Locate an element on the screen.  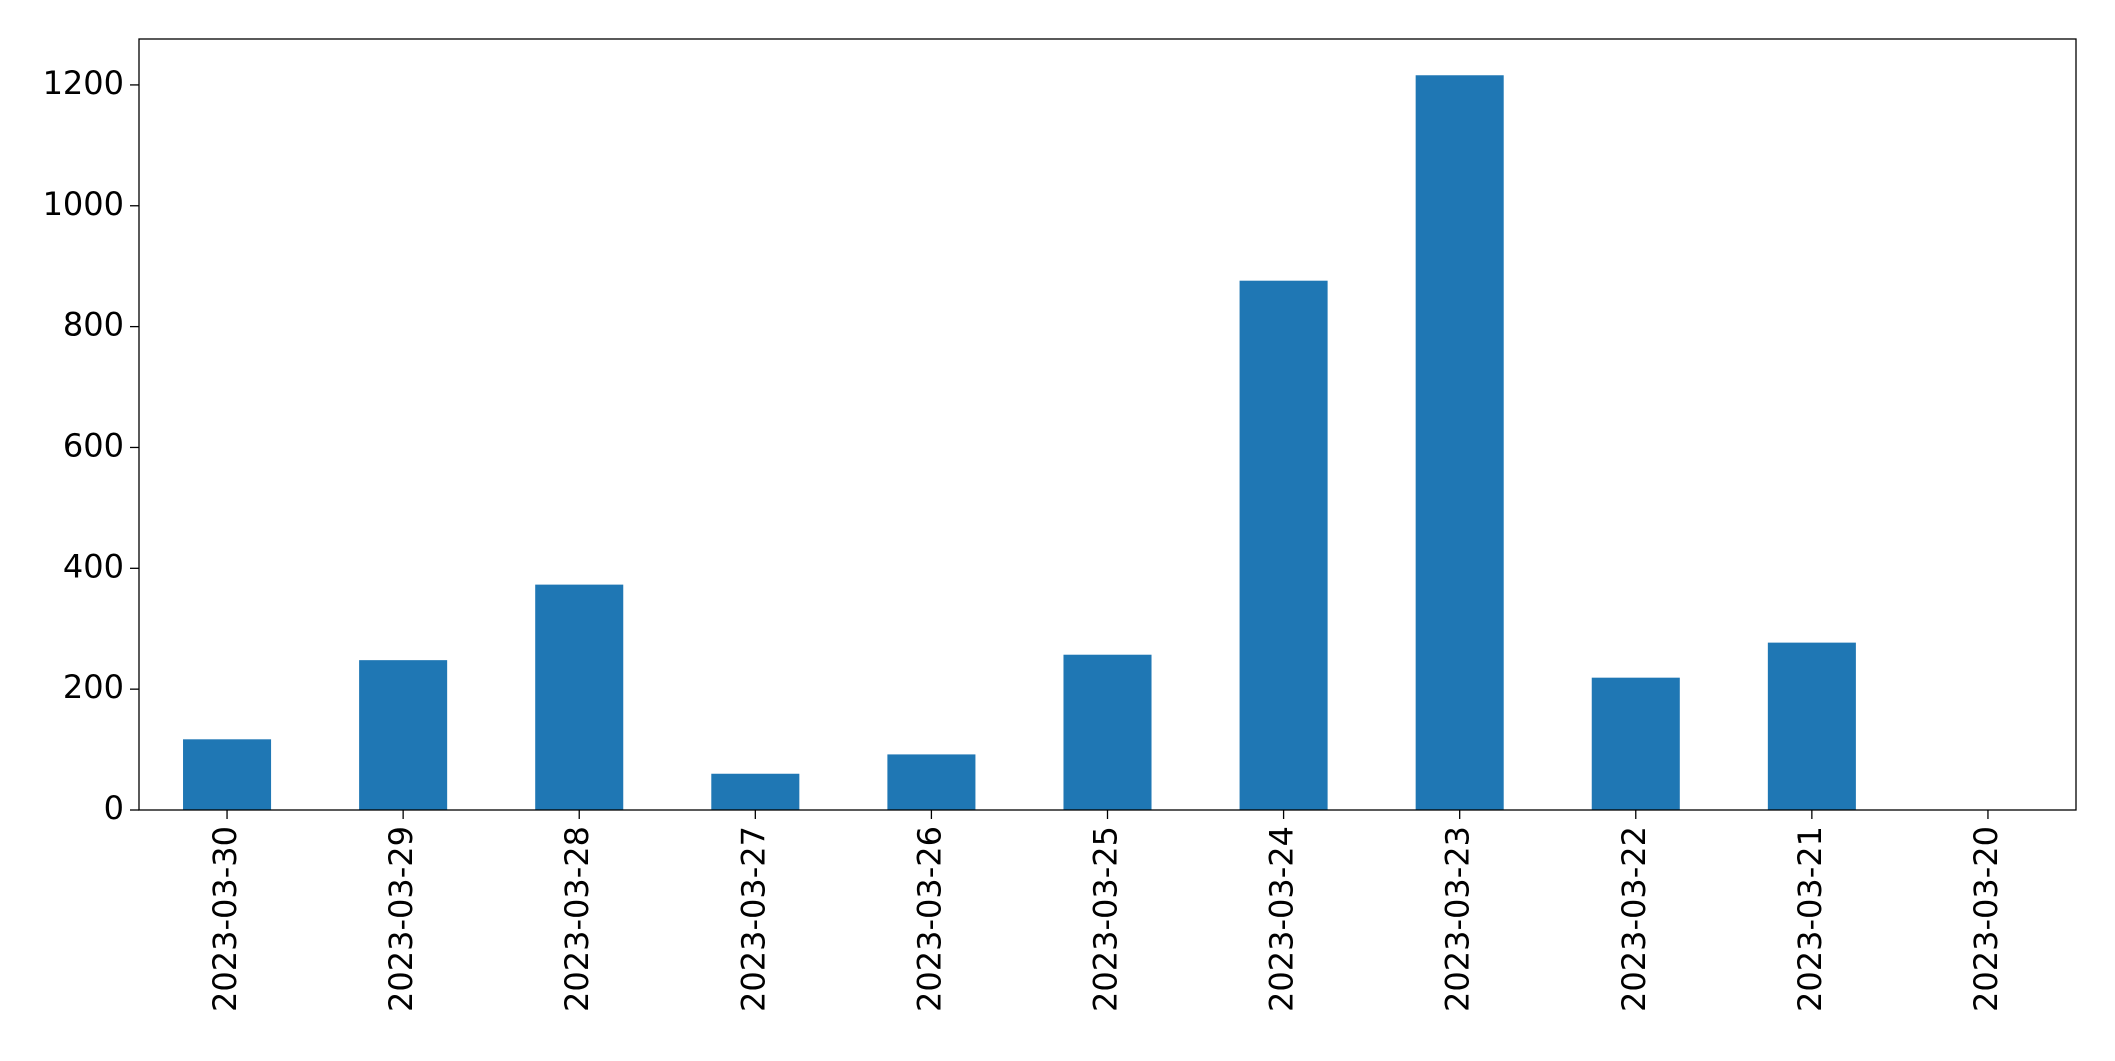
x-tick-label: 2023-03-30 is located at coordinates (225, 919).